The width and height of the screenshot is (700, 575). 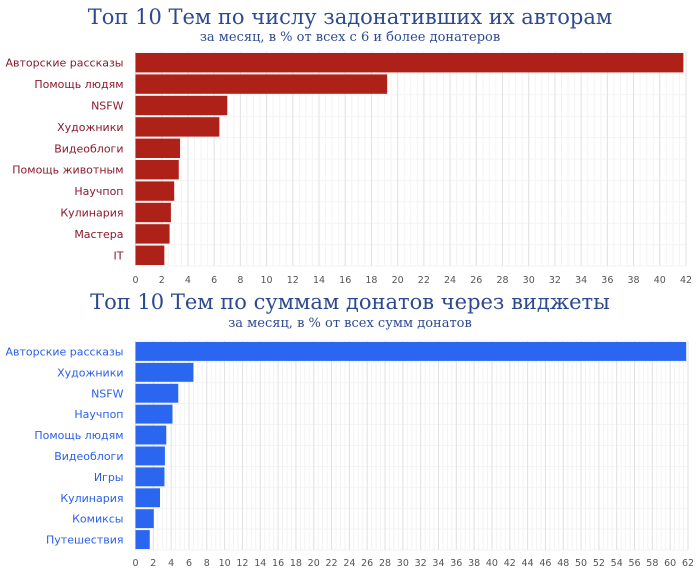 What do you see at coordinates (450, 280) in the screenshot?
I see `x-tick-label: 24` at bounding box center [450, 280].